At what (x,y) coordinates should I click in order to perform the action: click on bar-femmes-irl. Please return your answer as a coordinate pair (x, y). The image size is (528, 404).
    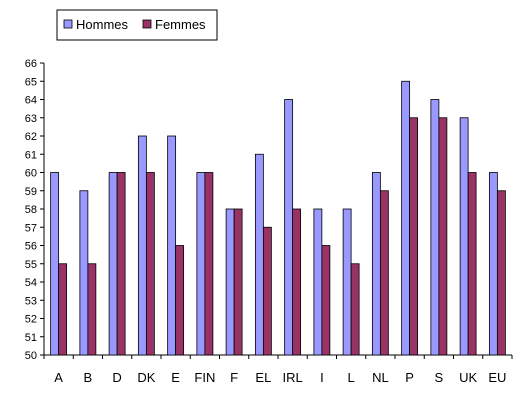
    Looking at the image, I should click on (297, 282).